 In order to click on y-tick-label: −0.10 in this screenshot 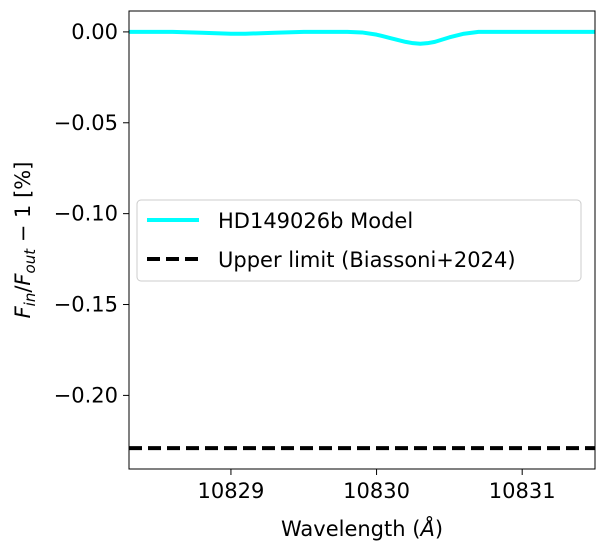, I will do `click(86, 214)`.